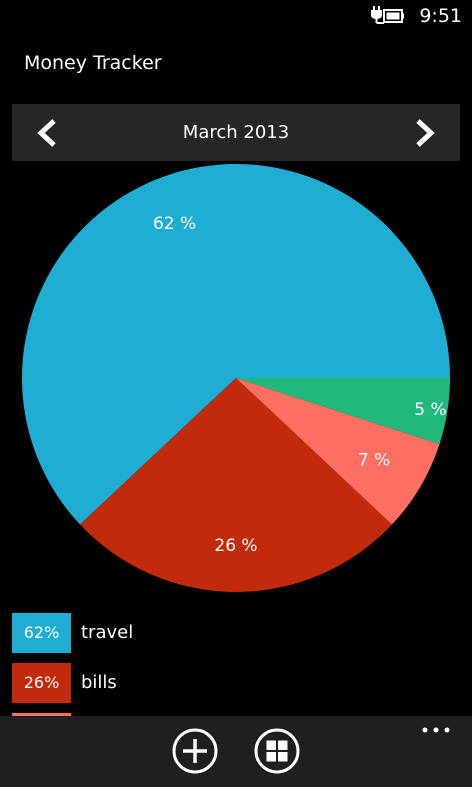 The image size is (472, 787). What do you see at coordinates (430, 410) in the screenshot?
I see `pie-label-slice-4: 5 %` at bounding box center [430, 410].